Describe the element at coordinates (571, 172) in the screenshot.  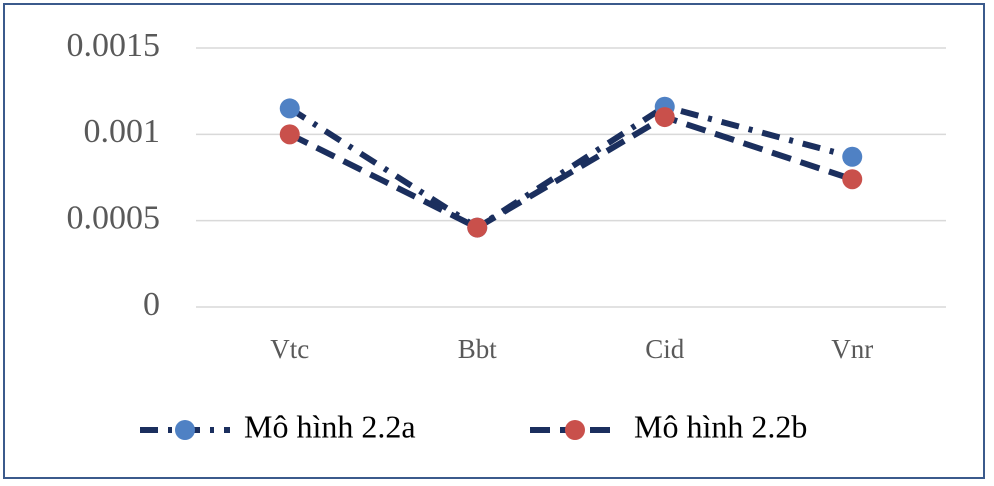
I see `series-line` at that location.